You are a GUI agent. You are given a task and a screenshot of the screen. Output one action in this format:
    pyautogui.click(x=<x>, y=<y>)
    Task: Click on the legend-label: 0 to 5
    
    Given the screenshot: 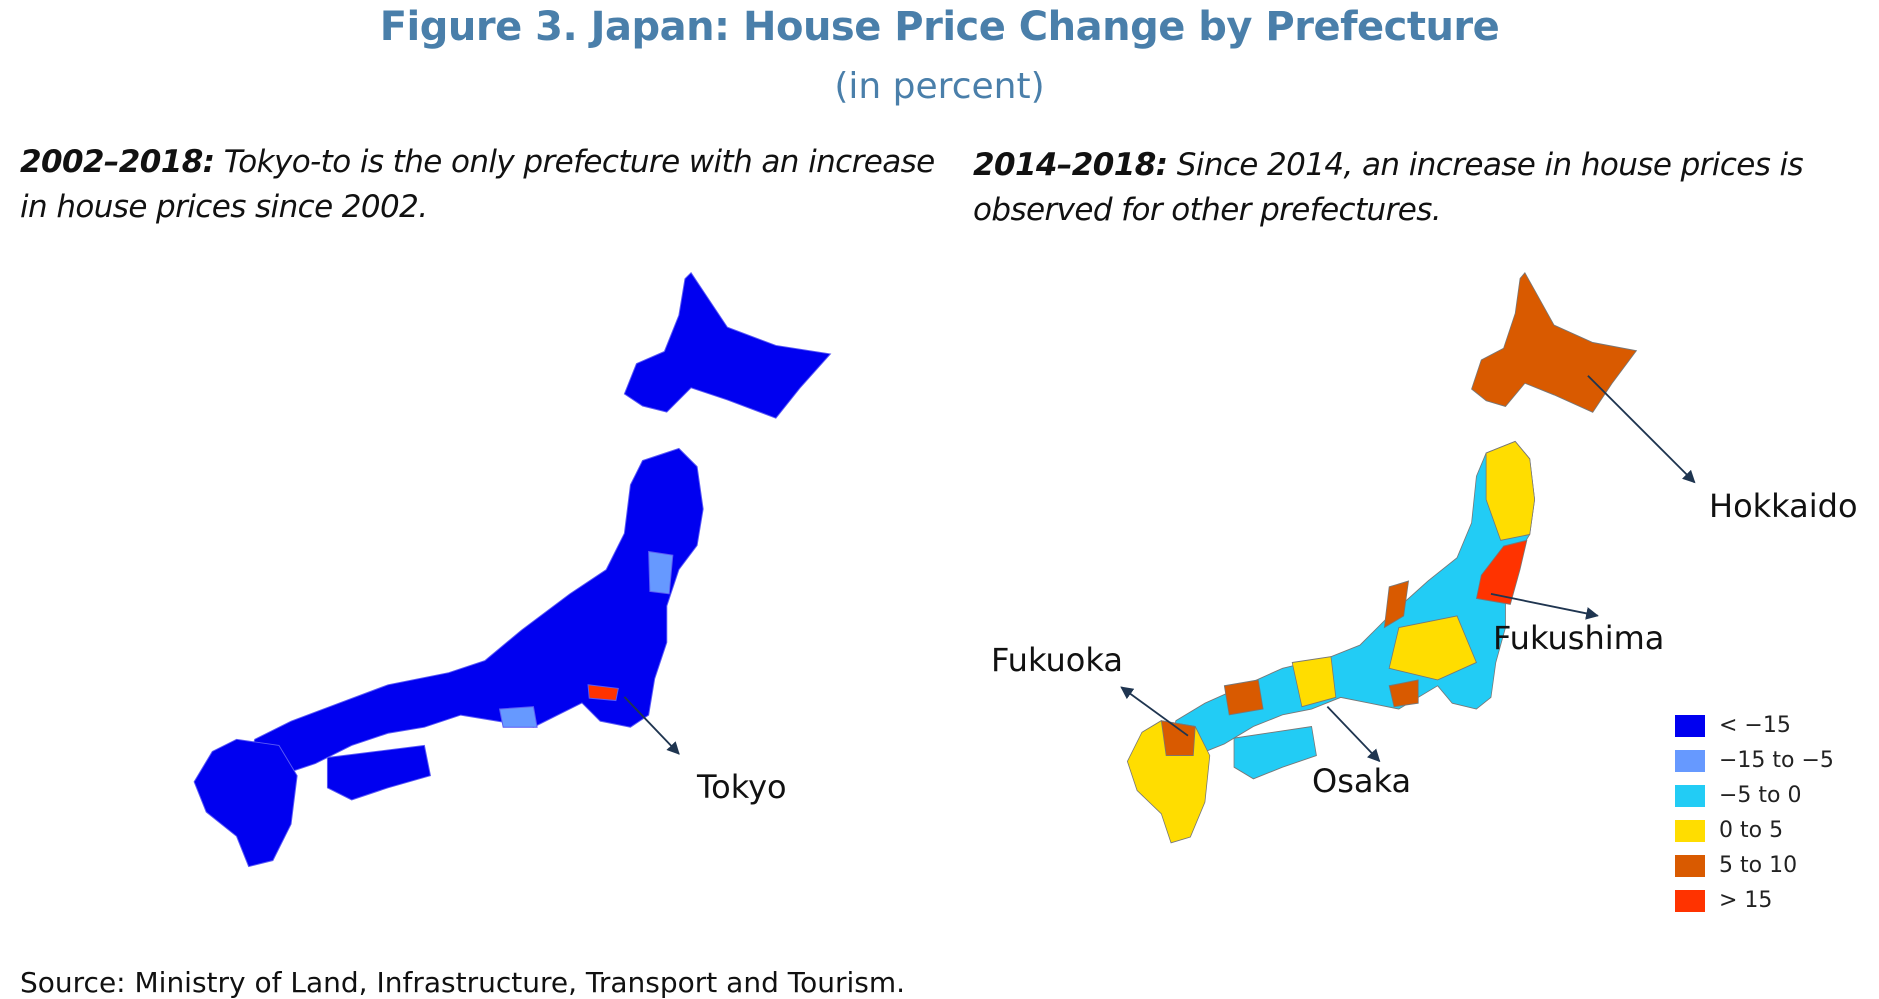 What is the action you would take?
    pyautogui.click(x=1751, y=830)
    